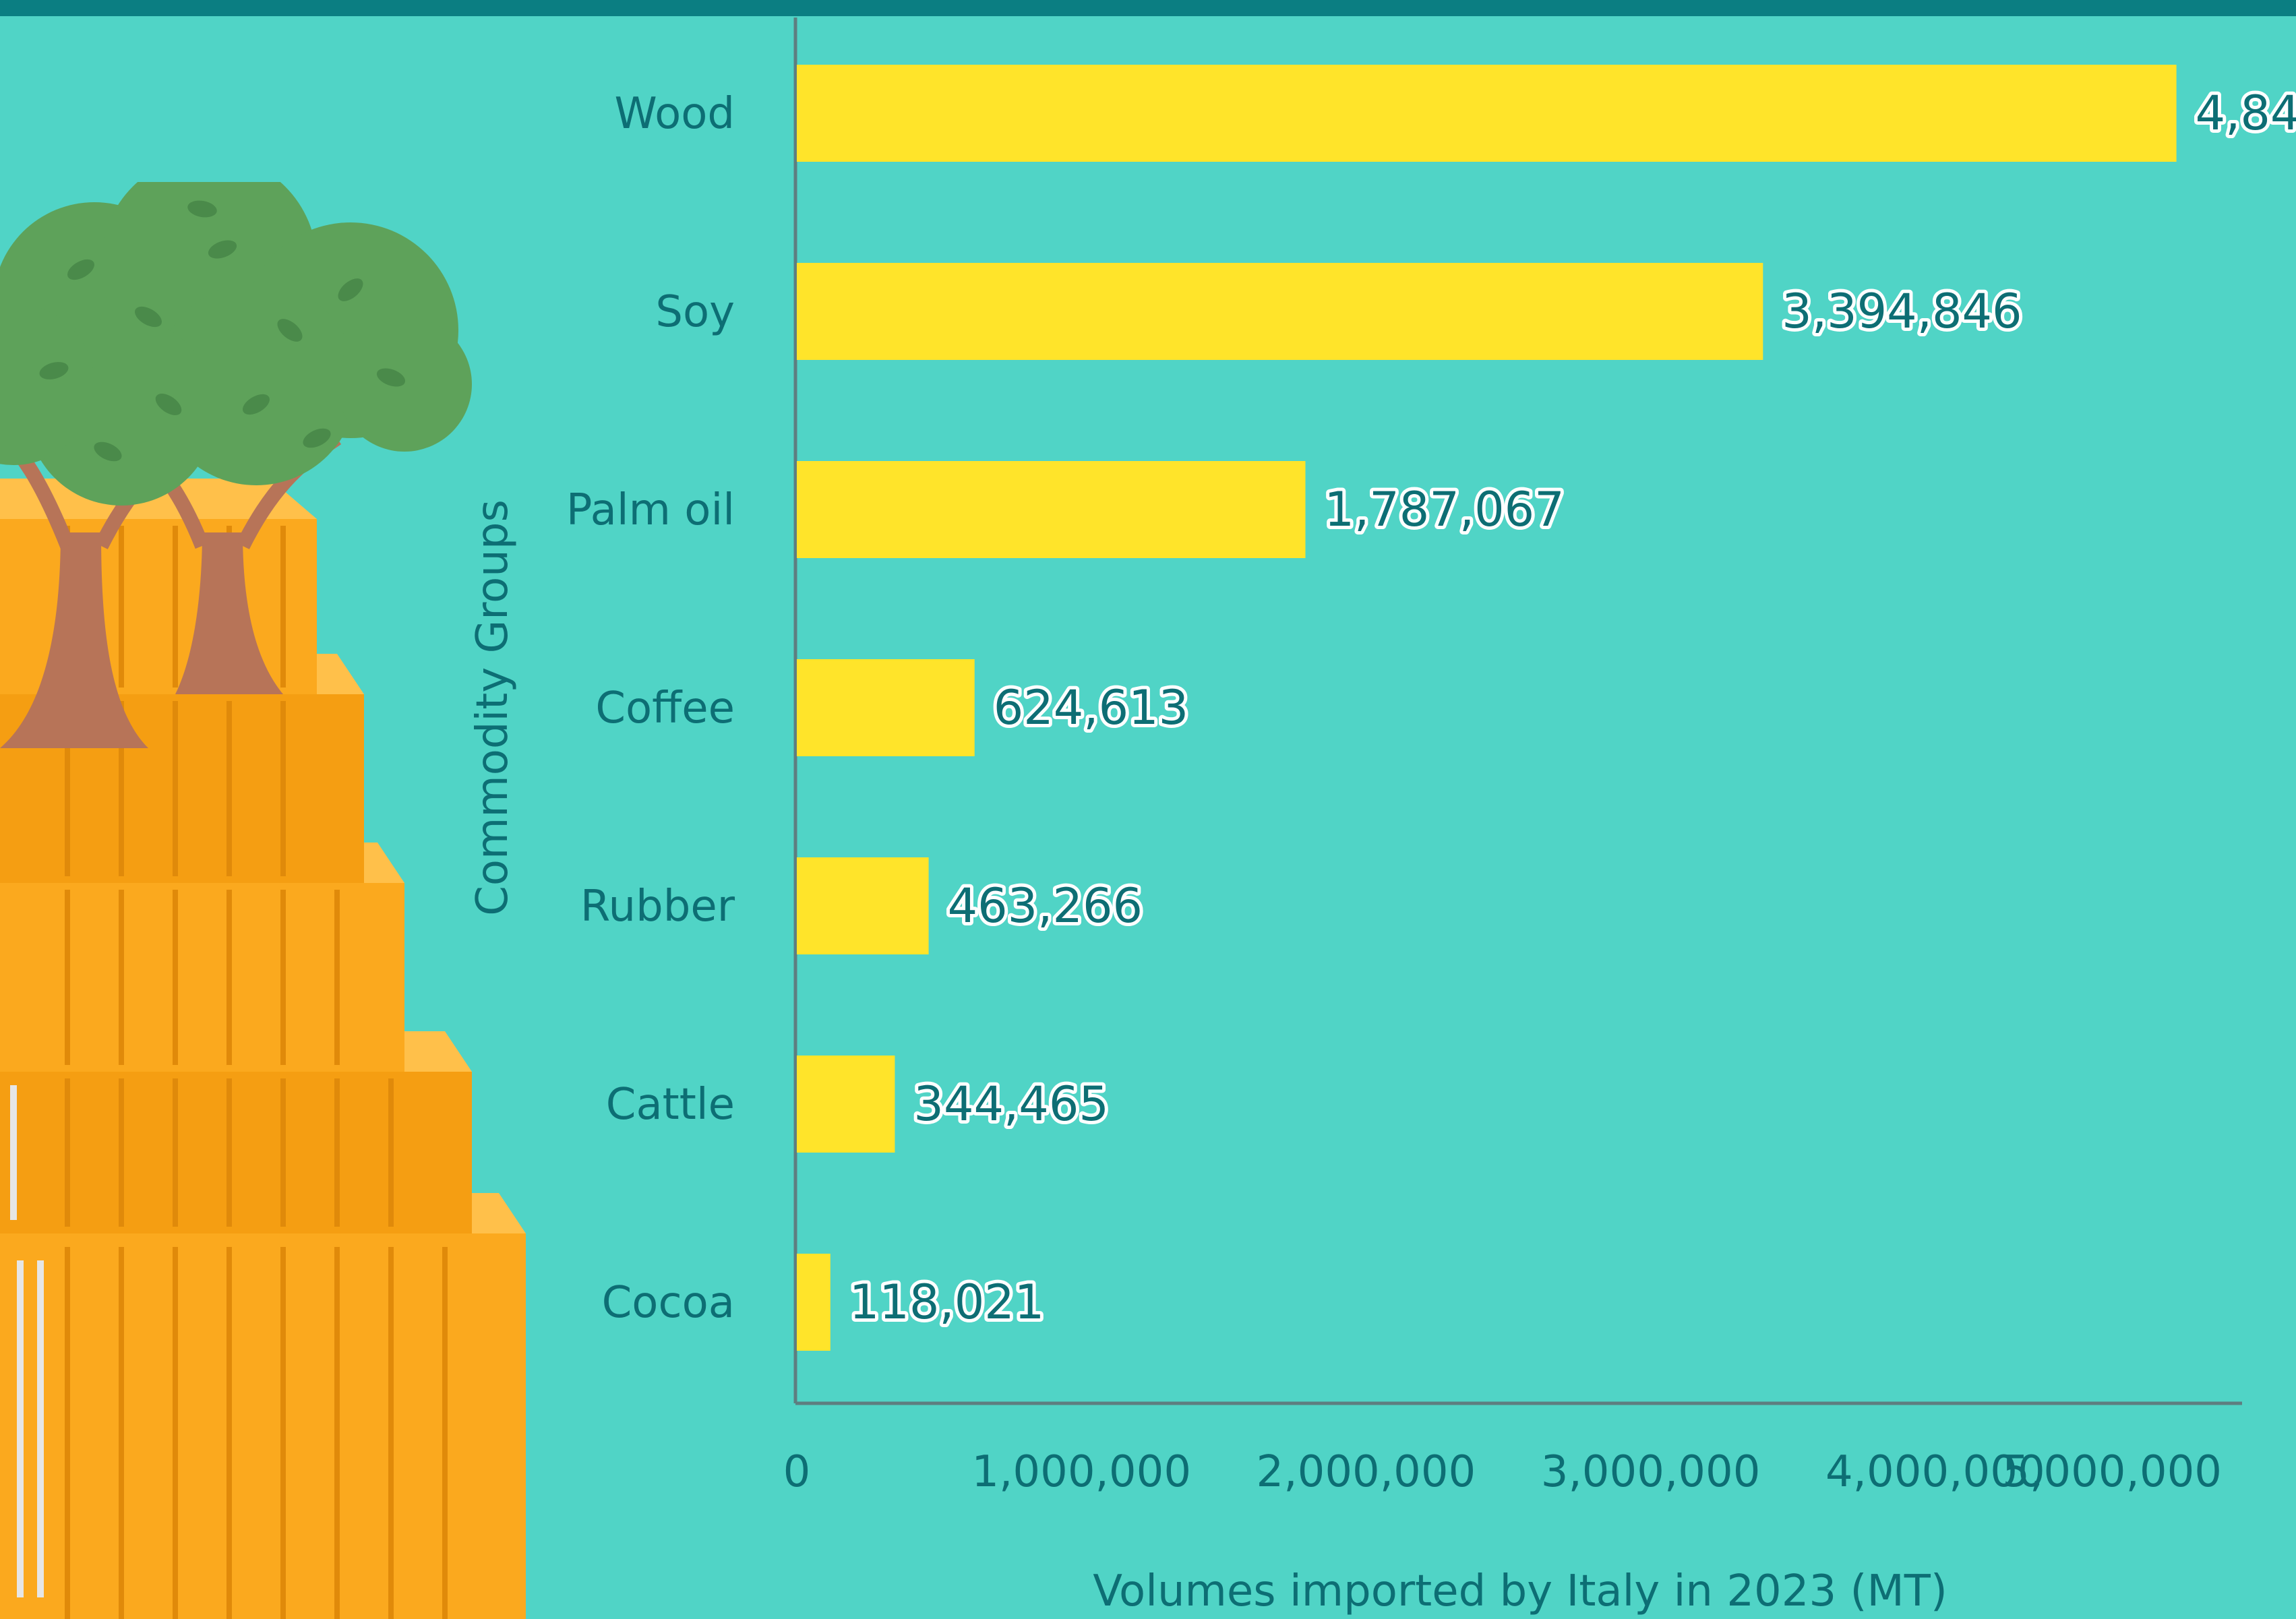 The image size is (2296, 1619). What do you see at coordinates (695, 312) in the screenshot?
I see `category-label-soy: Soy` at bounding box center [695, 312].